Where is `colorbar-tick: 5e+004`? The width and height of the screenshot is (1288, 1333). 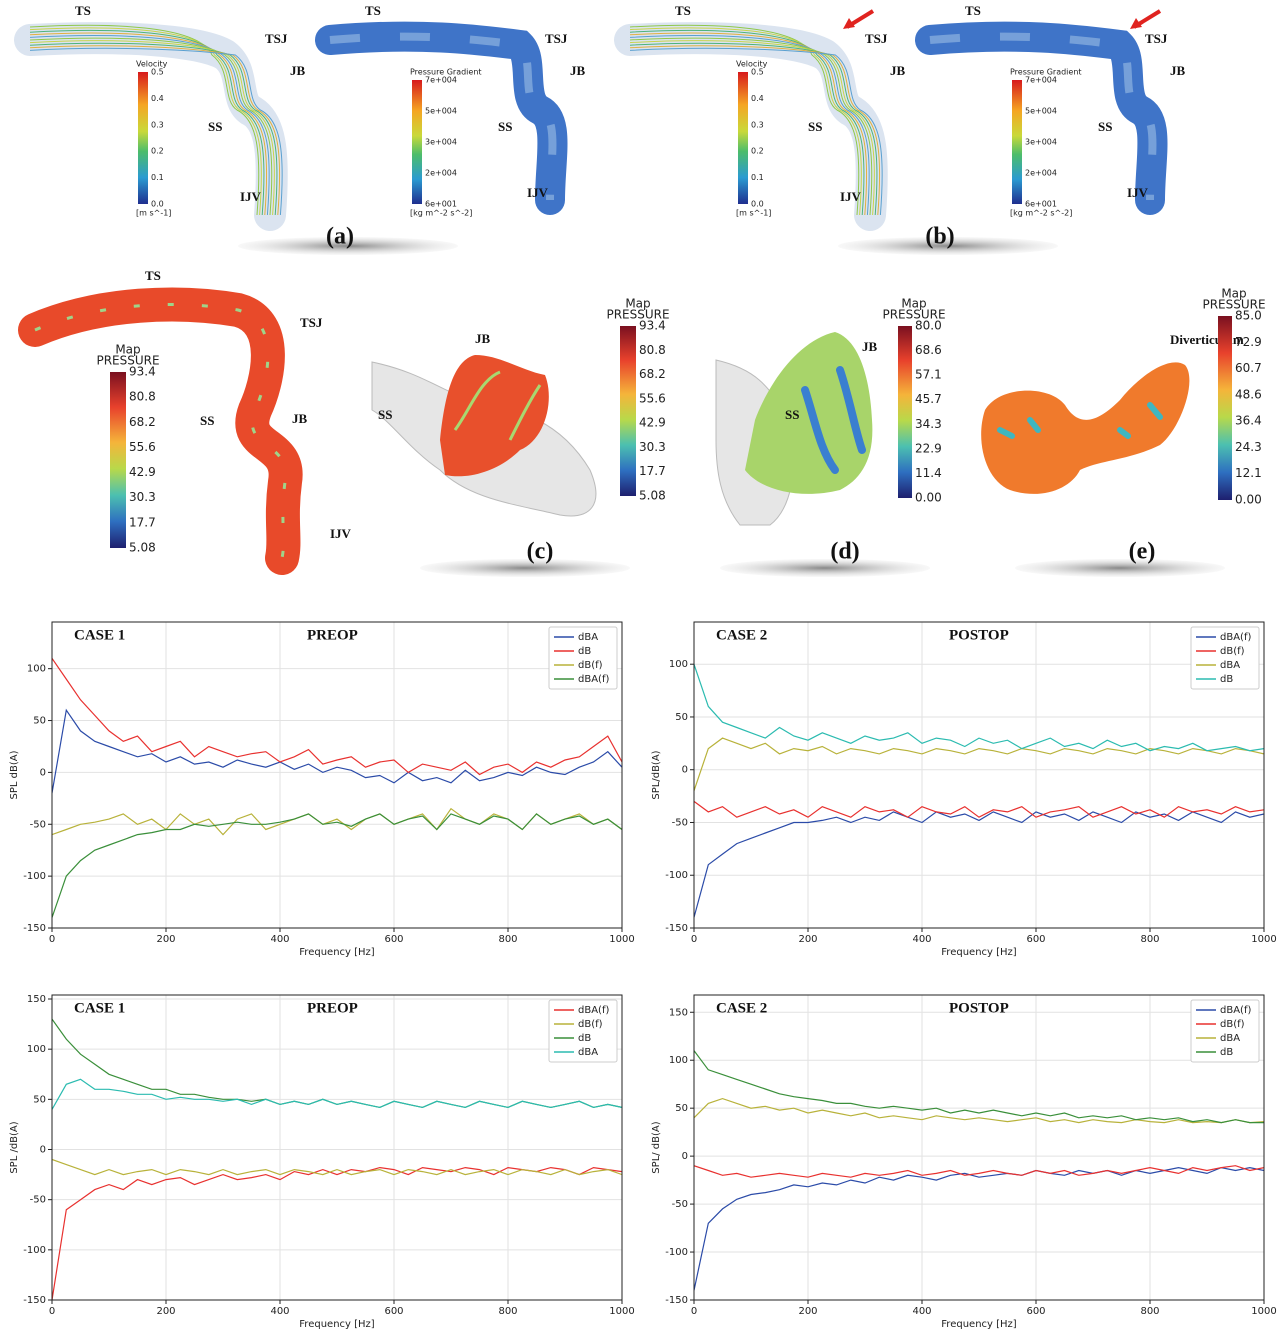
colorbar-tick: 5e+004 is located at coordinates (441, 111).